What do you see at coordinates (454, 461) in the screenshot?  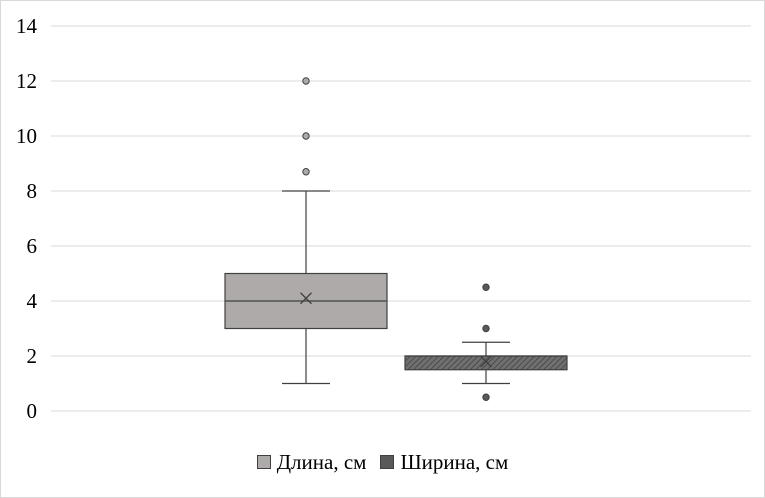 I see `legend-label-width: Ширина, см` at bounding box center [454, 461].